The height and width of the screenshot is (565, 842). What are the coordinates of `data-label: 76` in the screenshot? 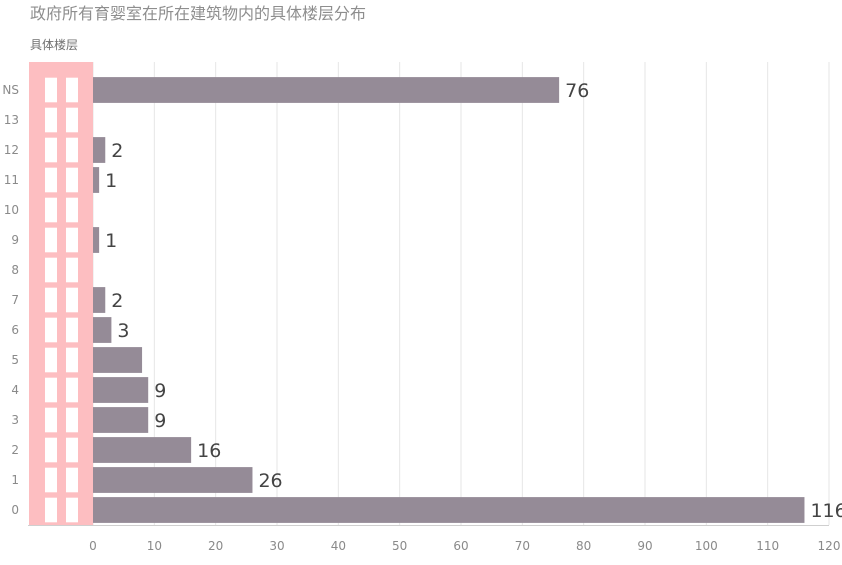 It's located at (577, 91).